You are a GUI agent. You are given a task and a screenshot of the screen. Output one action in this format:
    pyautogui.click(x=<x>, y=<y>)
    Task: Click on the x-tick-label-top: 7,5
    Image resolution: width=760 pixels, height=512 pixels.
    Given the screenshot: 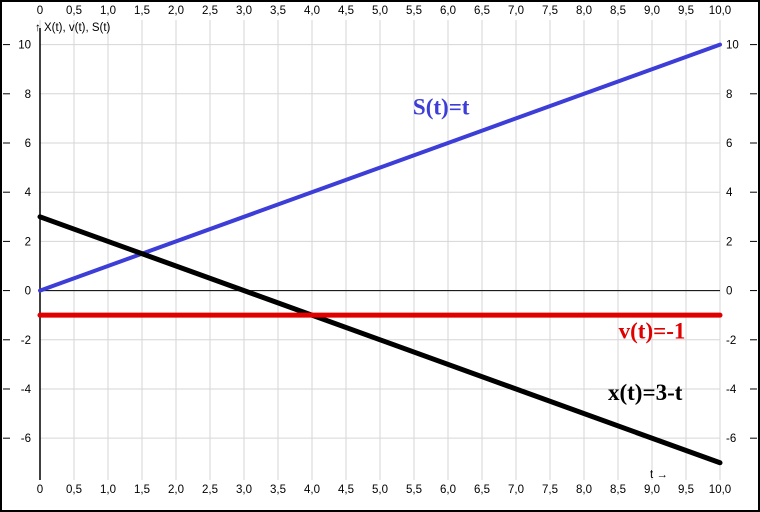 What is the action you would take?
    pyautogui.click(x=550, y=11)
    